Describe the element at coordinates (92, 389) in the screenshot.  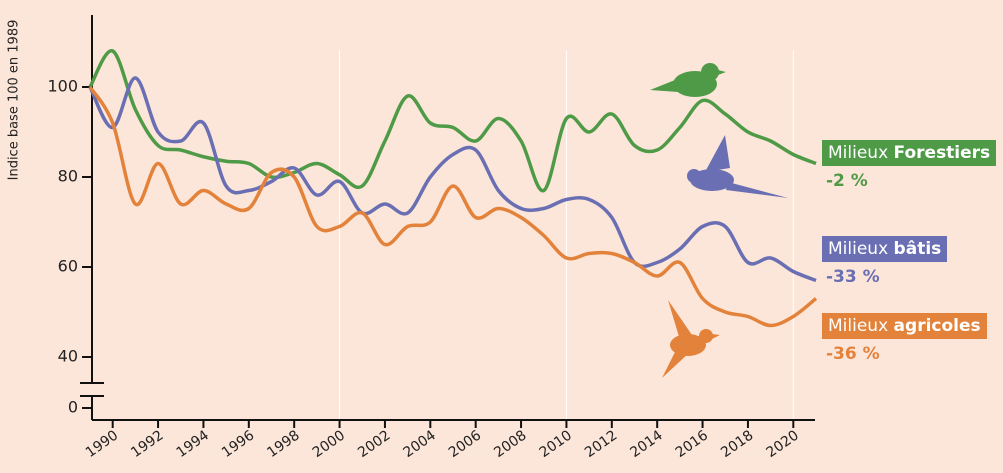
I see `axis-break-gap` at that location.